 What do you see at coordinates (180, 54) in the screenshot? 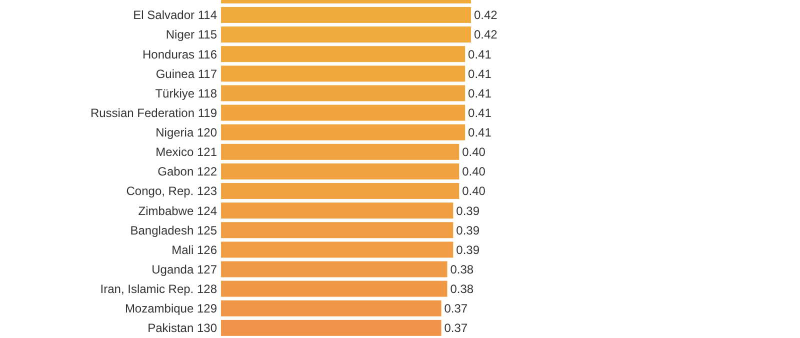
I see `y-tick-label: Honduras 116` at bounding box center [180, 54].